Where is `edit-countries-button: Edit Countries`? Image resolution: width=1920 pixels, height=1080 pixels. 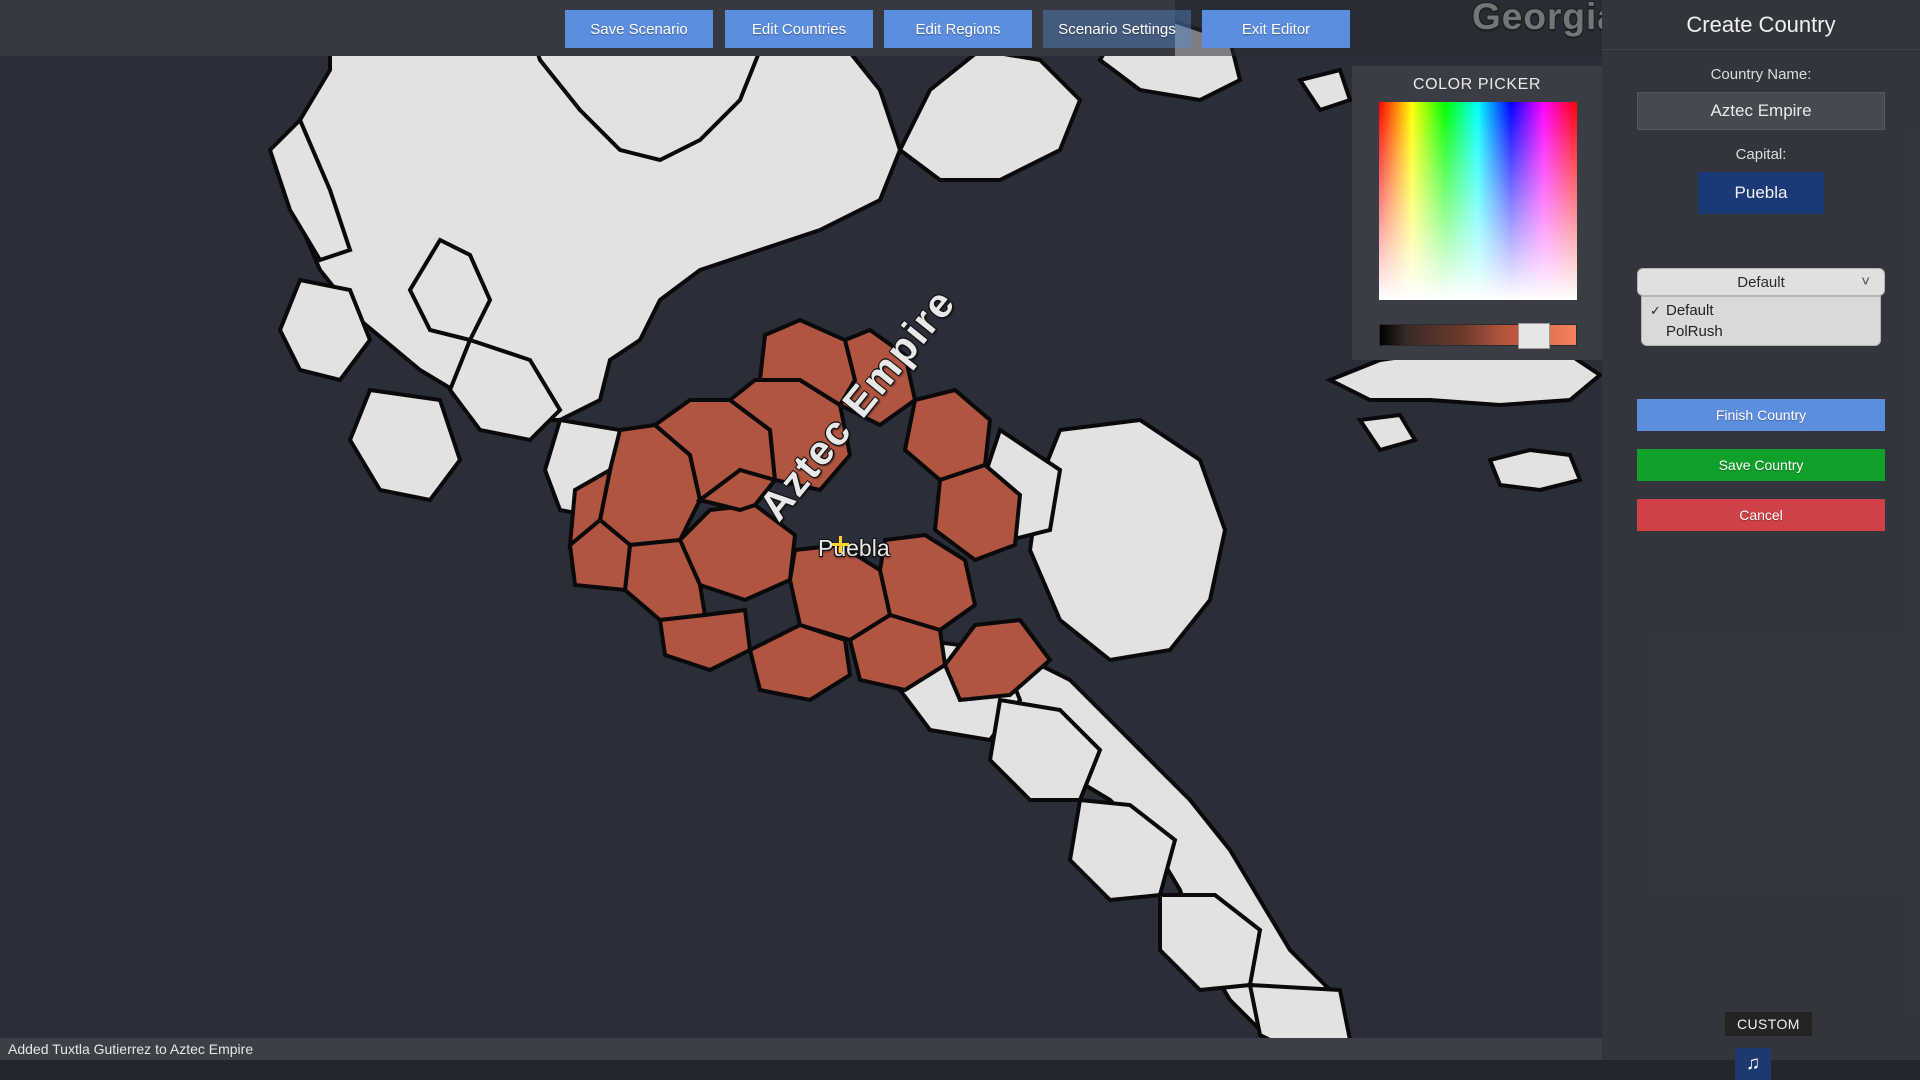
edit-countries-button: Edit Countries is located at coordinates (799, 29).